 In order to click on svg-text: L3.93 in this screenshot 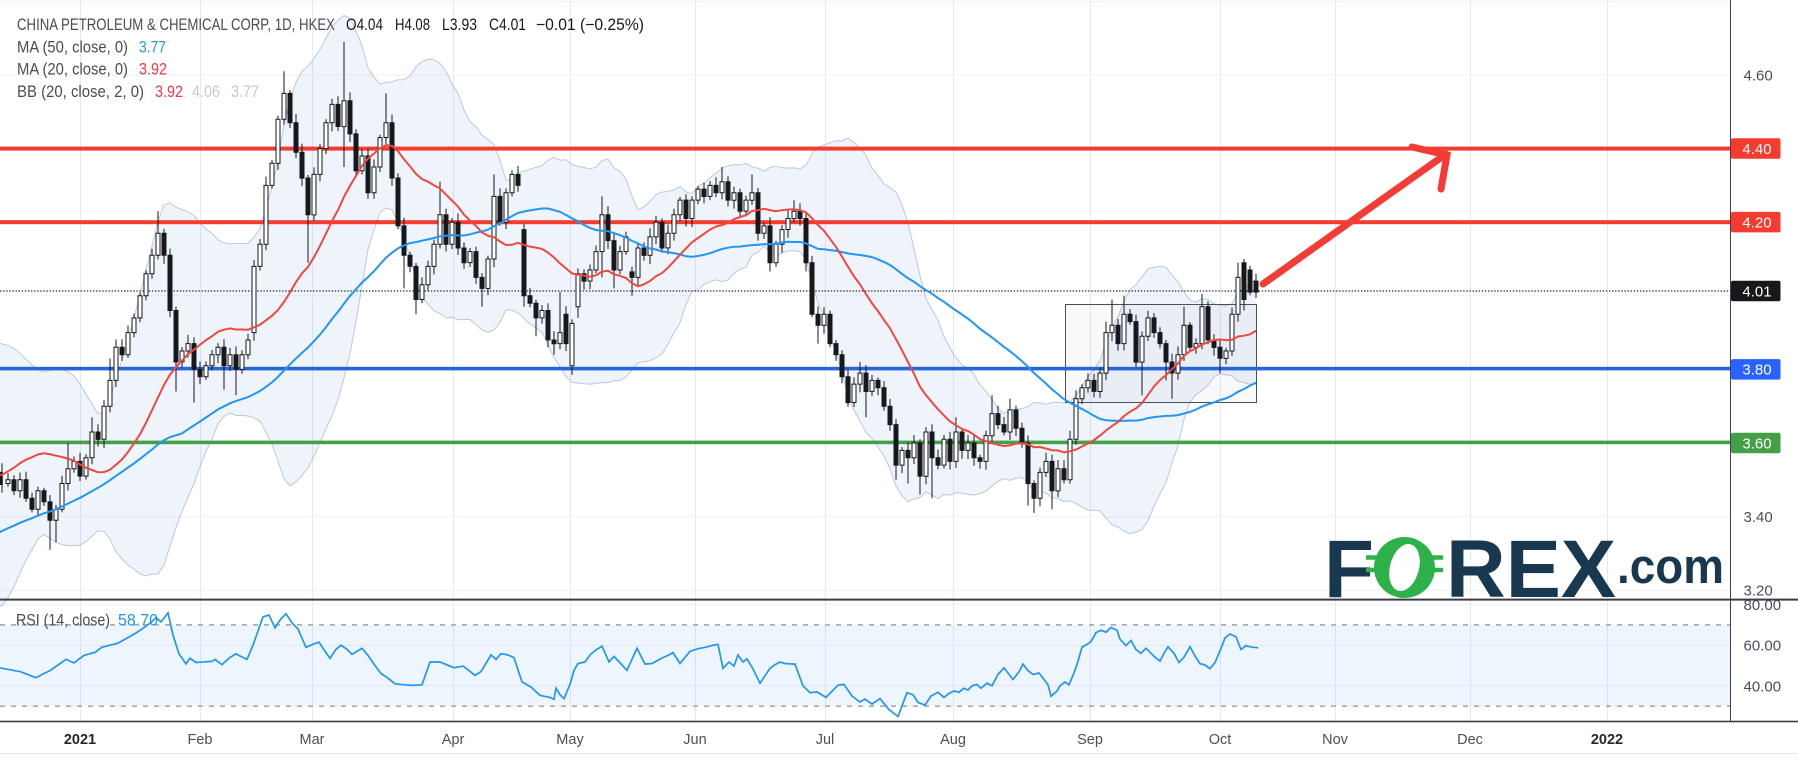, I will do `click(459, 25)`.